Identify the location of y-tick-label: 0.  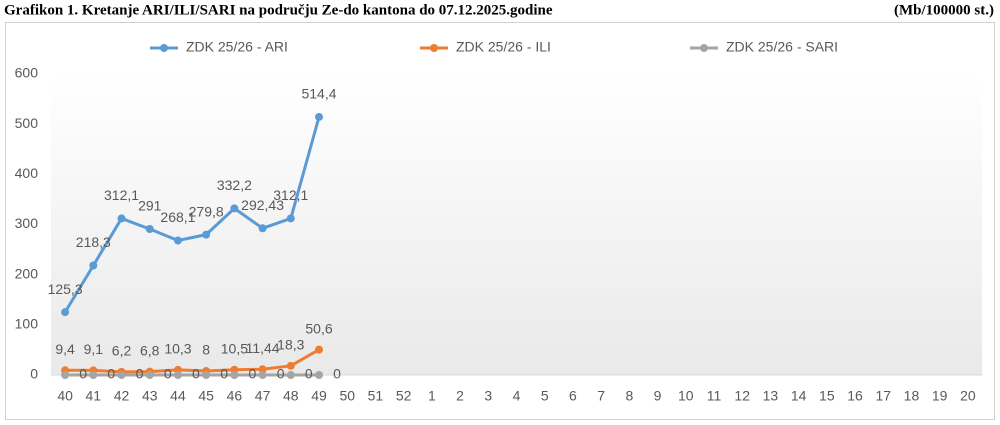
(34, 374).